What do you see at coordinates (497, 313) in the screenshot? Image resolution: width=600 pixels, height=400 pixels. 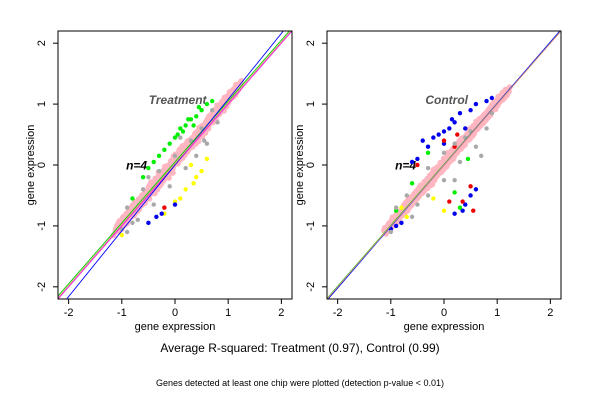 I see `x-tick-label: 1` at bounding box center [497, 313].